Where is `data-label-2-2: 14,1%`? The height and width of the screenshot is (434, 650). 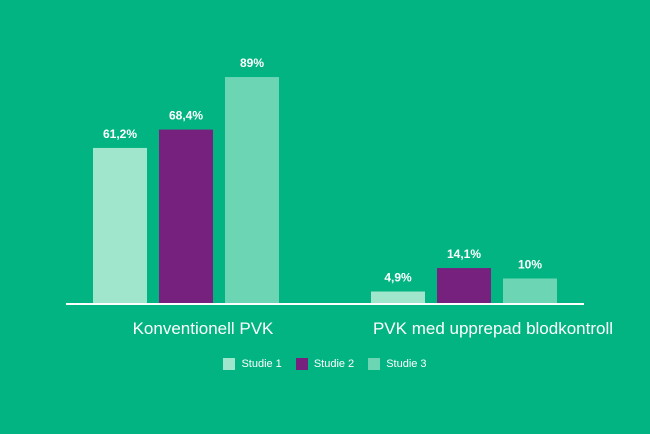
data-label-2-2: 14,1% is located at coordinates (464, 254).